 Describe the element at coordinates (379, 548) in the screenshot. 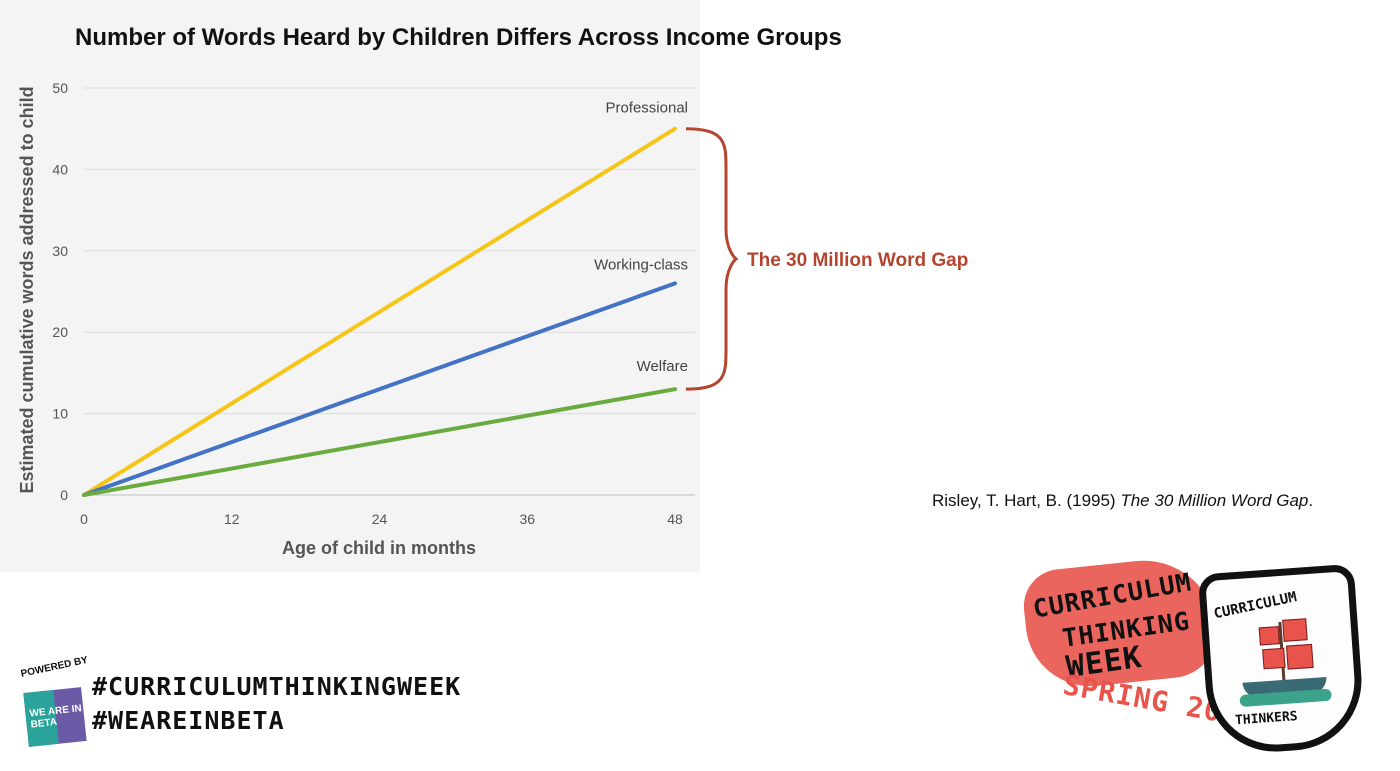

I see `x-axis-label: Age of child in months` at that location.